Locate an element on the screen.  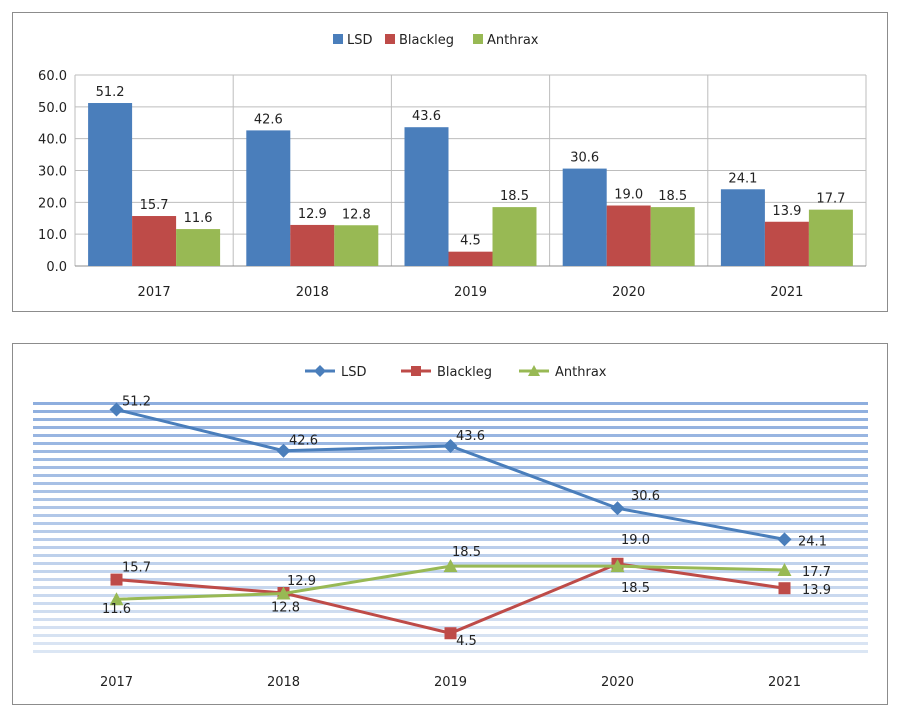
legend-label: Blackleg is located at coordinates (426, 40).